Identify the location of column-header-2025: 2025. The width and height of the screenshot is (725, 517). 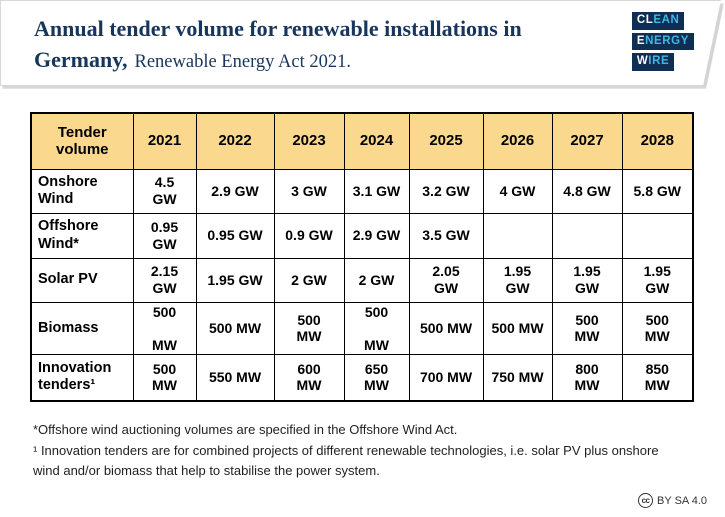
(446, 141).